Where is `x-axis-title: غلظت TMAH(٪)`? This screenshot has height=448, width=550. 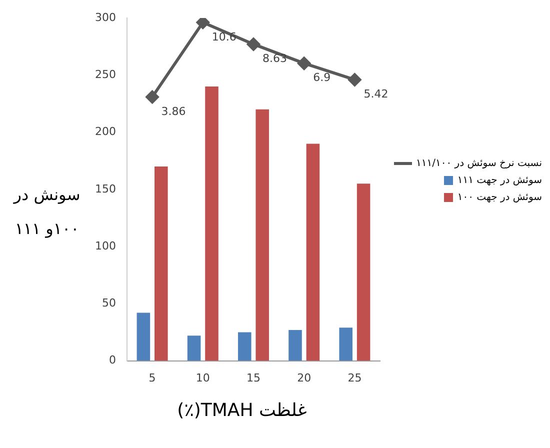
x-axis-title: غلظت TMAH(٪) is located at coordinates (242, 410).